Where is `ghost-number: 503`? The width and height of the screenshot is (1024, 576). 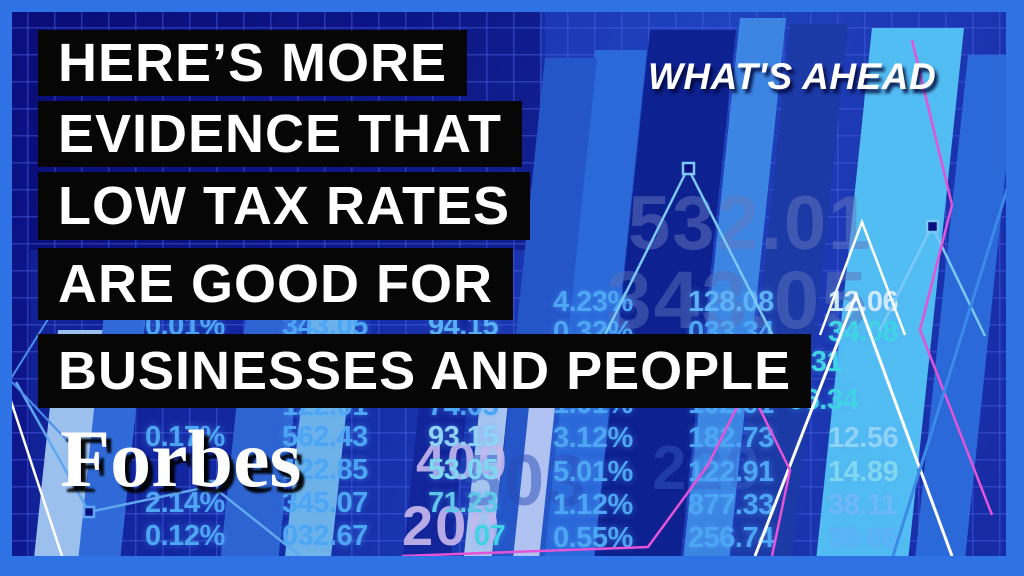
ghost-number: 503 is located at coordinates (525, 481).